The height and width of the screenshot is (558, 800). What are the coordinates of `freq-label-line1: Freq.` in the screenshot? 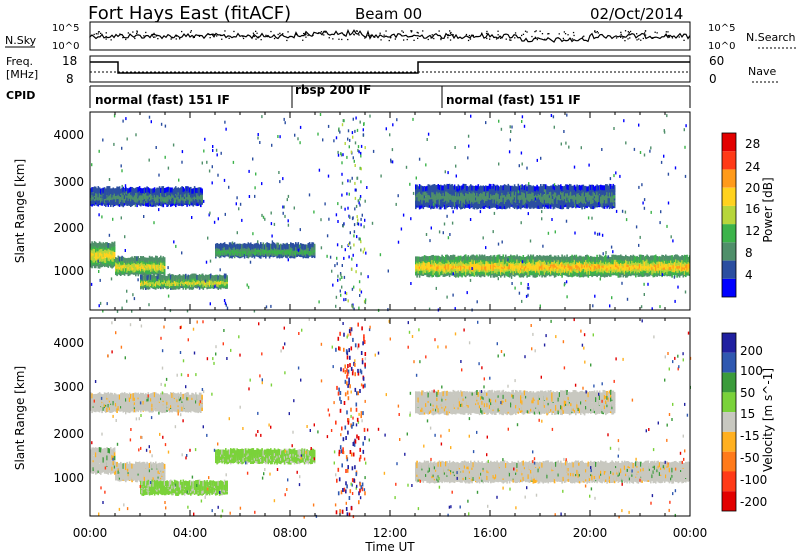 It's located at (19, 61).